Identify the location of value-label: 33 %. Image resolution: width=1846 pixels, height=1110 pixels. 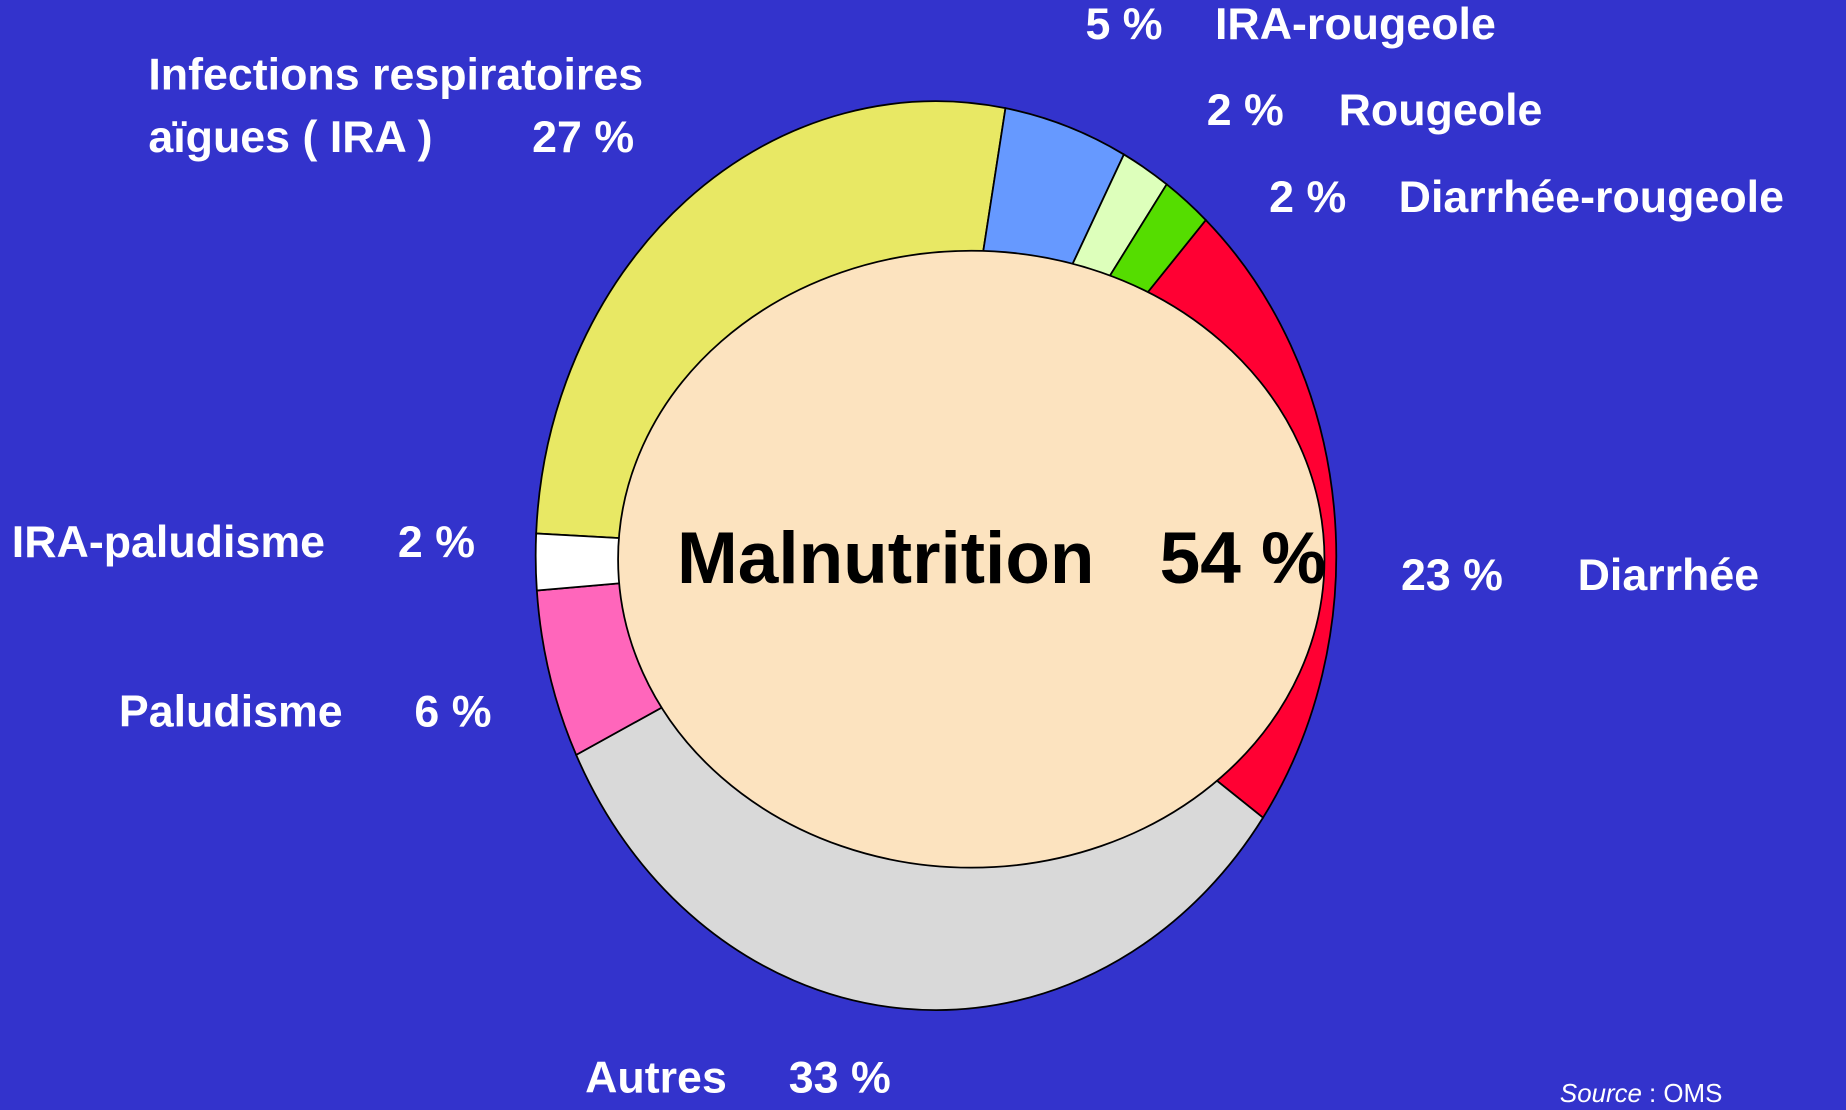
(839, 1078).